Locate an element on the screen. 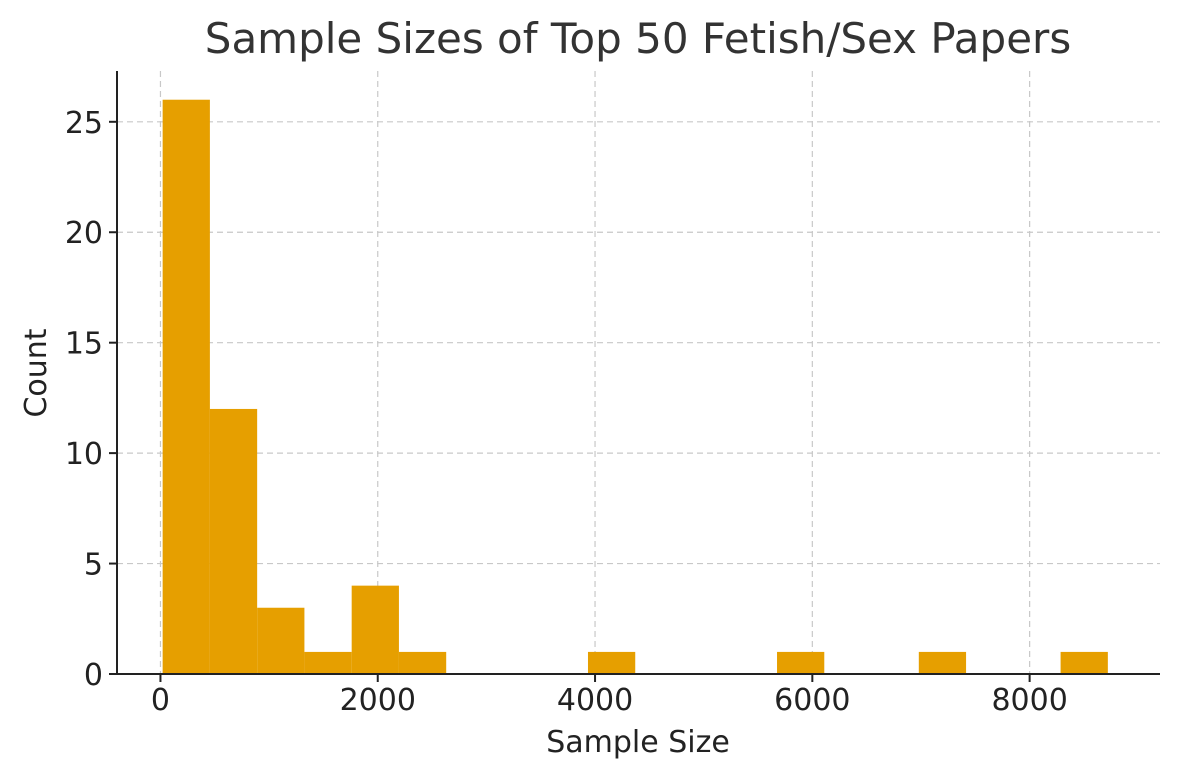  y-tick-label: 15 is located at coordinates (84, 344).